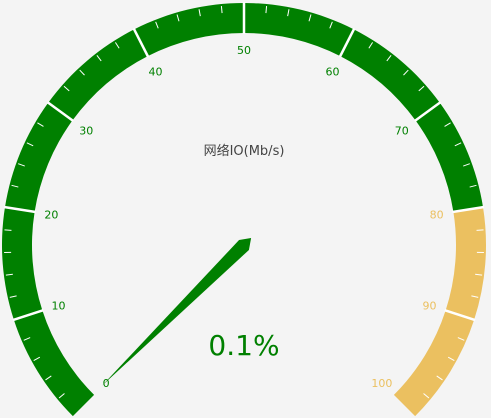  Describe the element at coordinates (244, 151) in the screenshot. I see `gauge-title: 网络IO(Mb/s)` at that location.